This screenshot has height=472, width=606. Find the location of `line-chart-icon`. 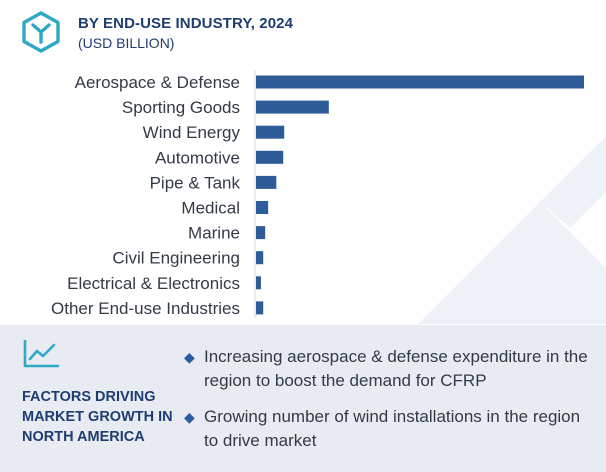

line-chart-icon is located at coordinates (41, 353).